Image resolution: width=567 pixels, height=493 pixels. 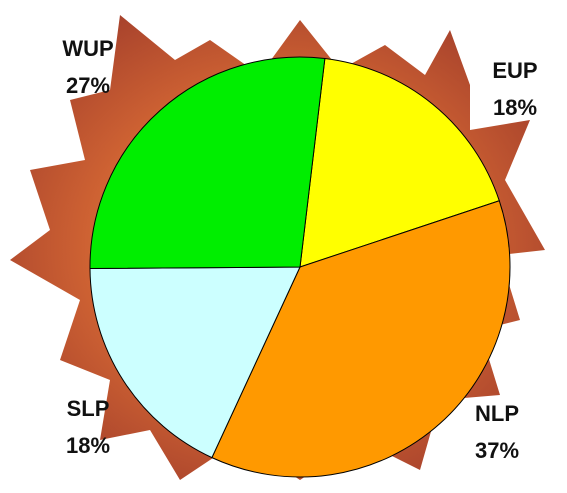 What do you see at coordinates (497, 413) in the screenshot?
I see `slice-category-label: NLP` at bounding box center [497, 413].